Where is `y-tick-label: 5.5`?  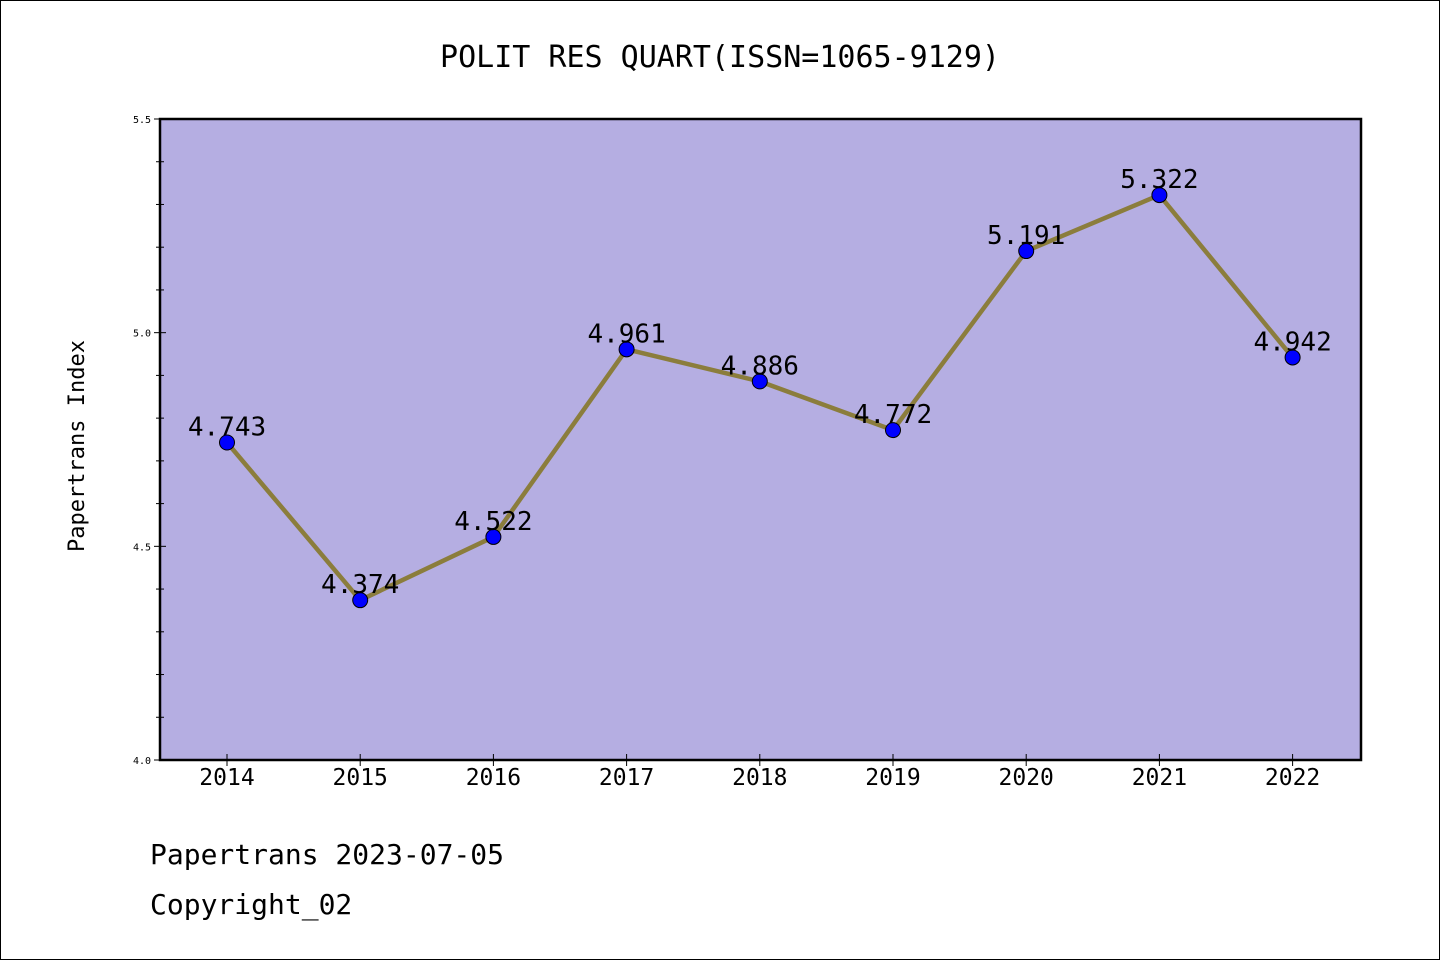 y-tick-label: 5.5 is located at coordinates (142, 120).